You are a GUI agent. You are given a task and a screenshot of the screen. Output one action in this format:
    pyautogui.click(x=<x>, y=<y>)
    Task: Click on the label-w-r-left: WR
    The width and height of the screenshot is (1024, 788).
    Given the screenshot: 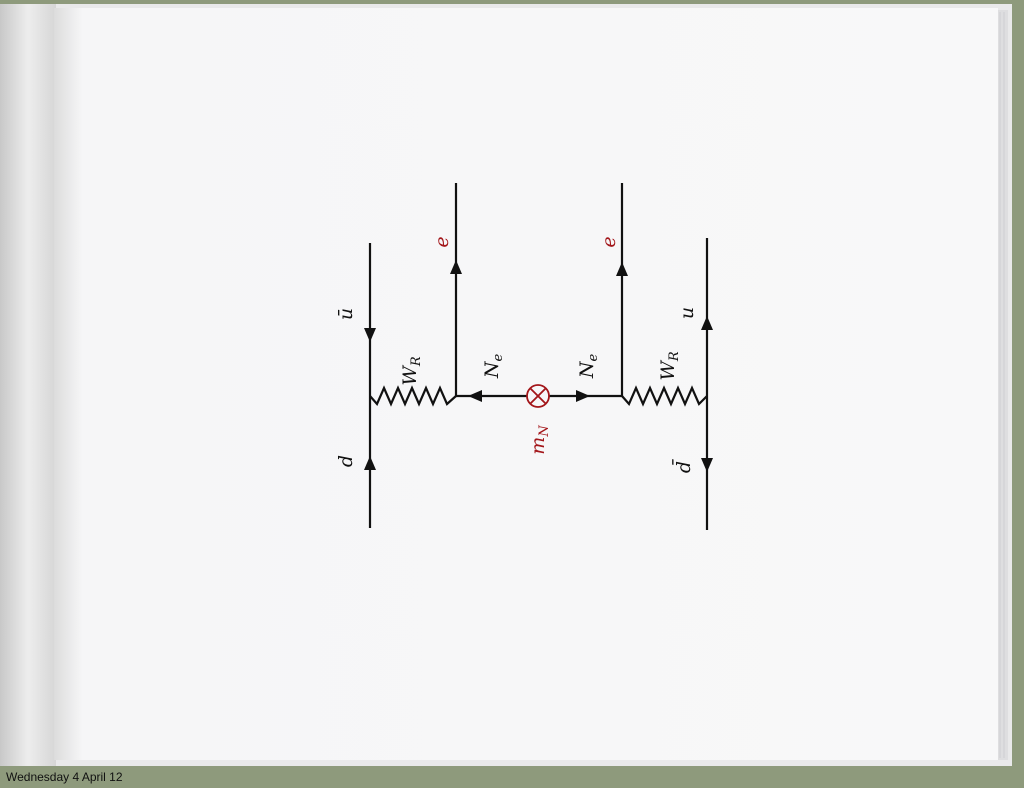 What is the action you would take?
    pyautogui.click(x=411, y=371)
    